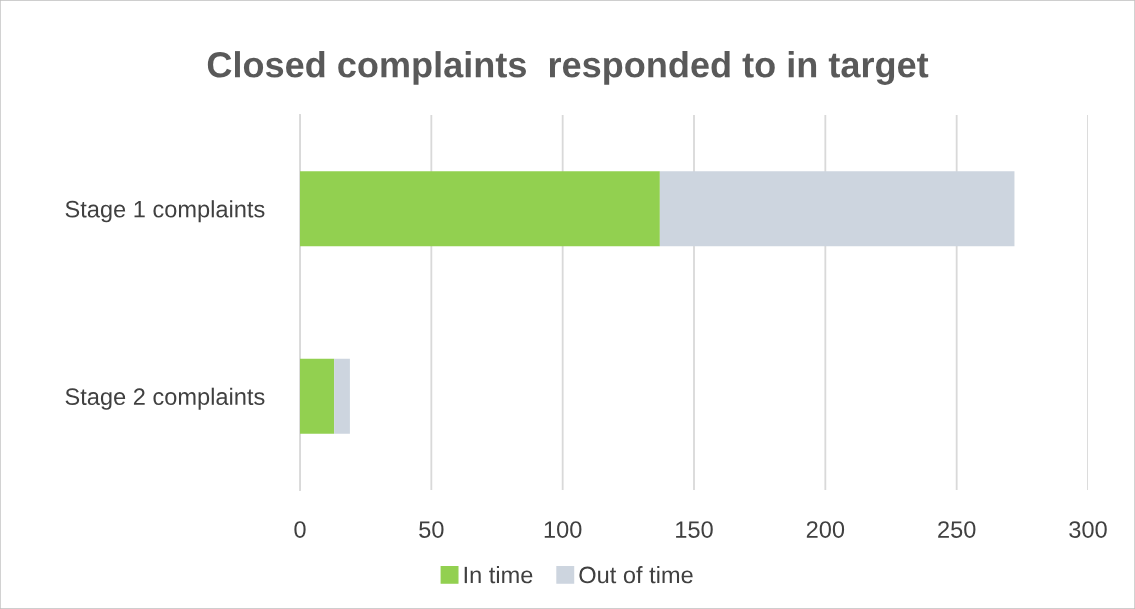 The width and height of the screenshot is (1135, 609). Describe the element at coordinates (636, 574) in the screenshot. I see `legend-label: Out of time` at that location.